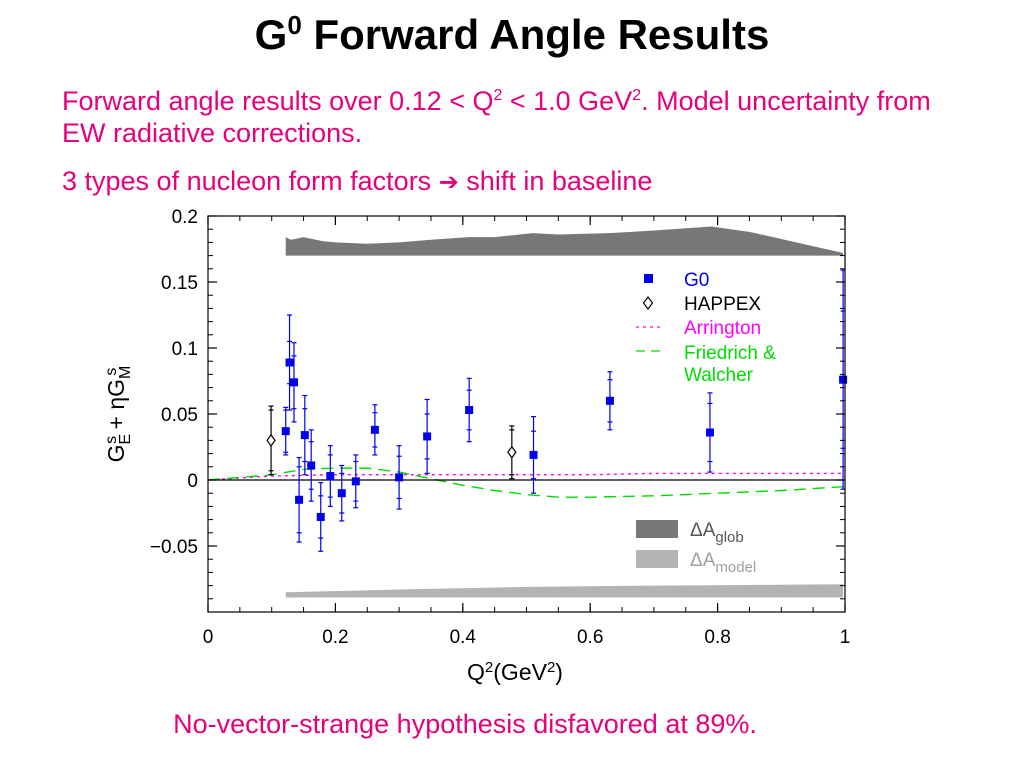 The width and height of the screenshot is (1024, 768). What do you see at coordinates (208, 637) in the screenshot?
I see `x-tick-label: 0` at bounding box center [208, 637].